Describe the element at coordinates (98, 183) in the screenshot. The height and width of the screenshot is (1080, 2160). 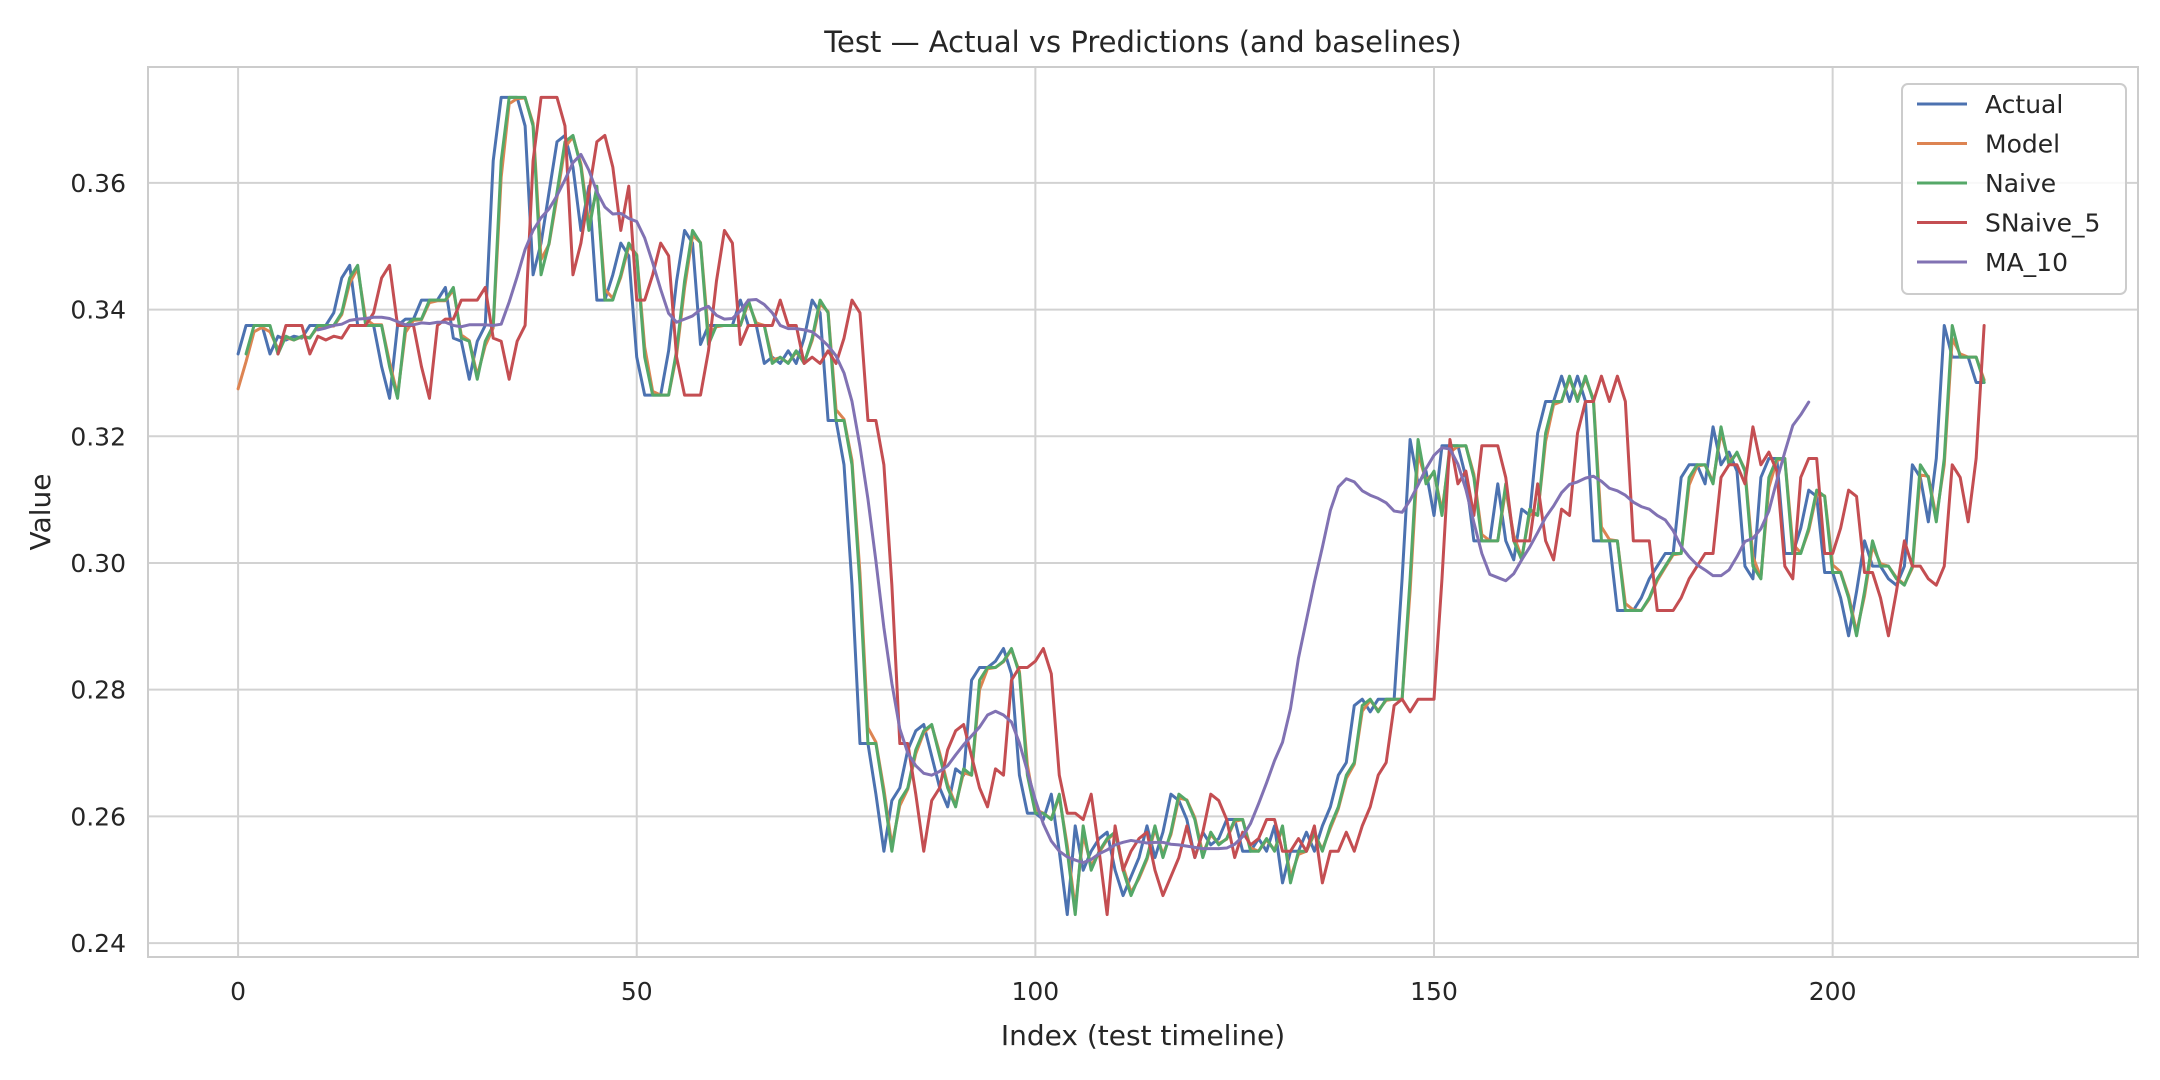
I see `y-tick-label: 0.36` at that location.